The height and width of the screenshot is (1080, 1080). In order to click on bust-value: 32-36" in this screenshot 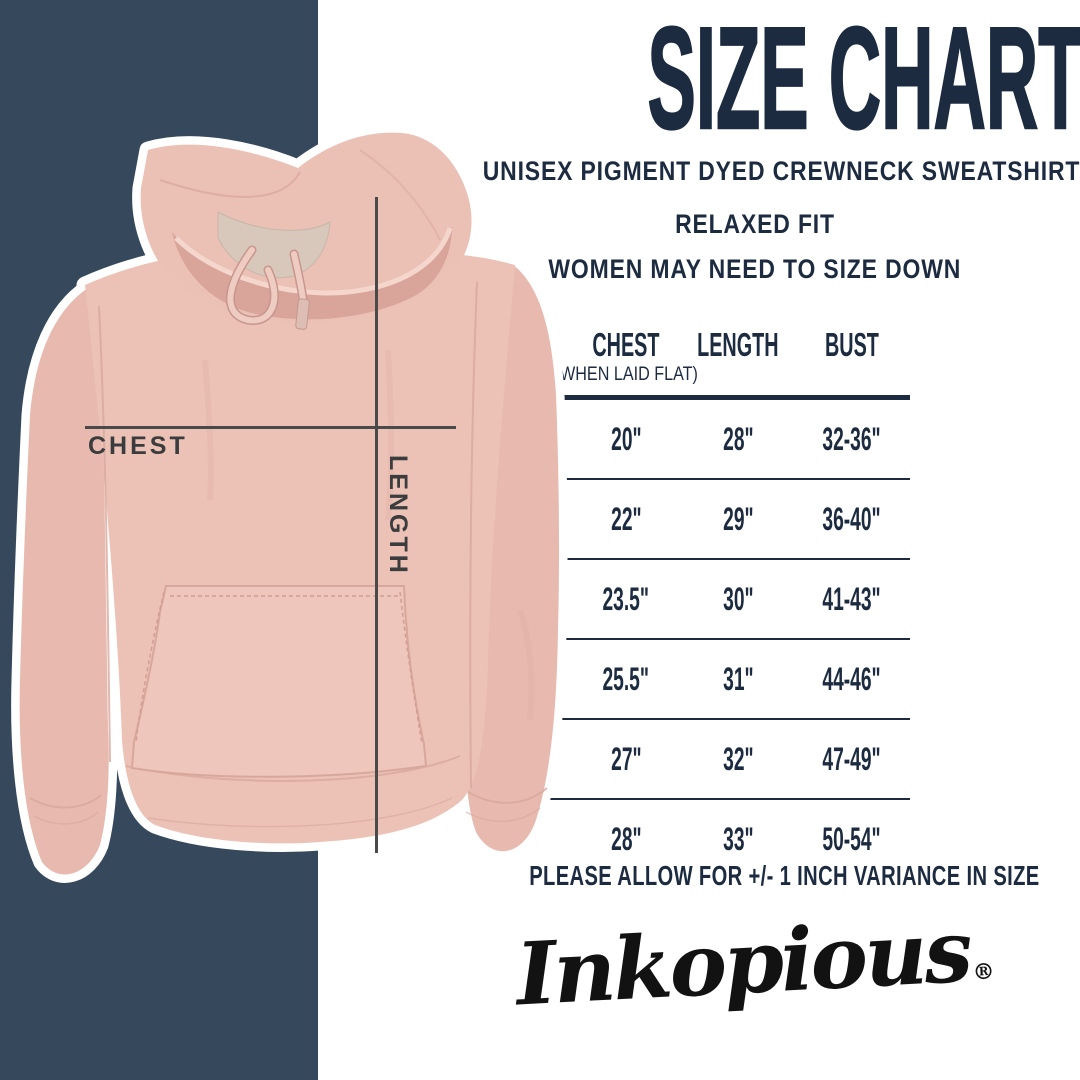, I will do `click(852, 438)`.